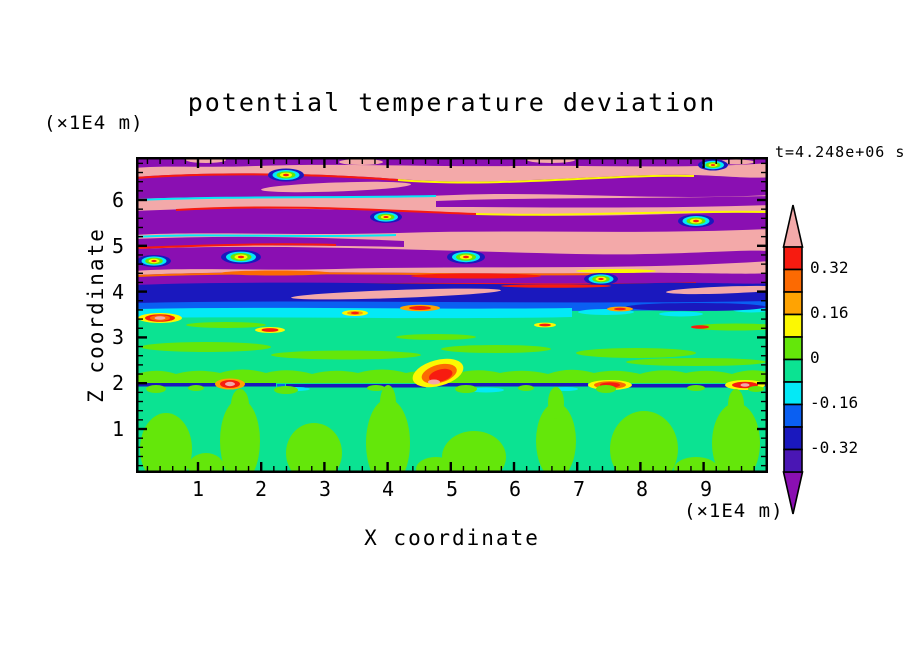 This screenshot has height=654, width=904. I want to click on x-tick-label: 3, so click(325, 489).